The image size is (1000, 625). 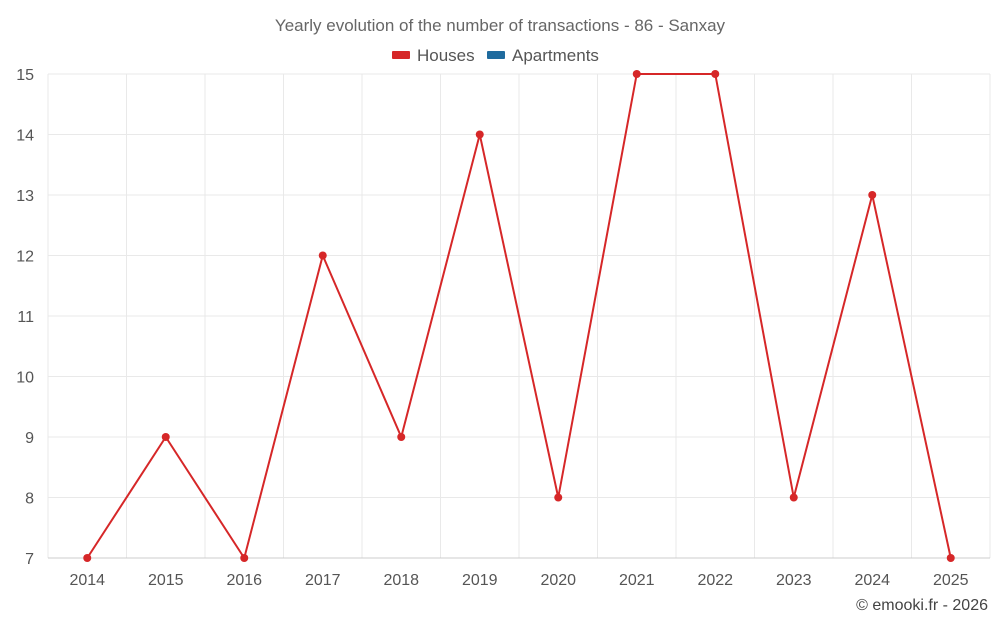 I want to click on x-tick-label: 2014, so click(x=87, y=580).